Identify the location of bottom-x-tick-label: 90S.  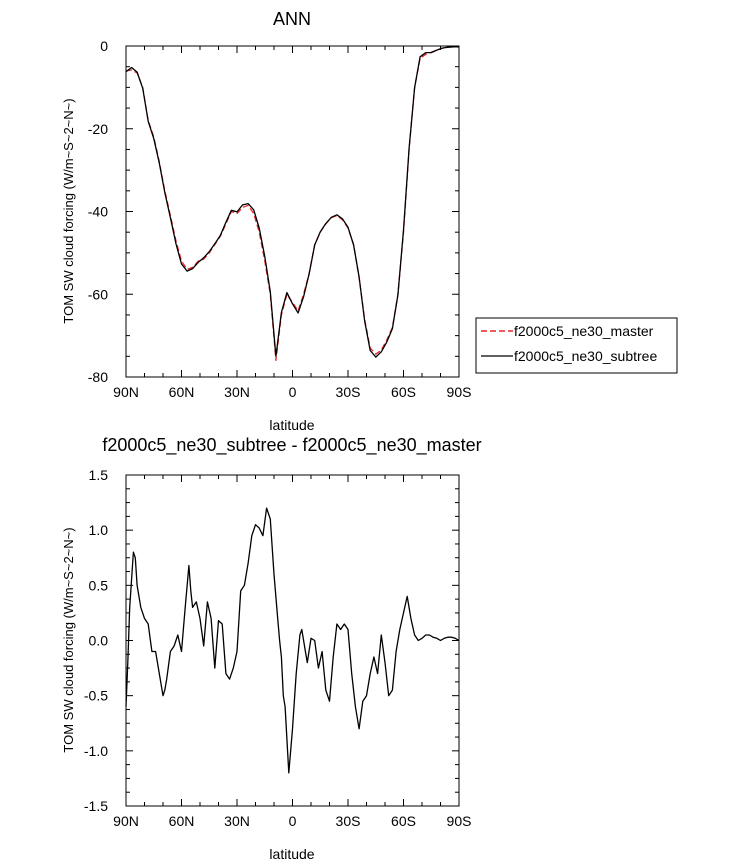
(459, 821).